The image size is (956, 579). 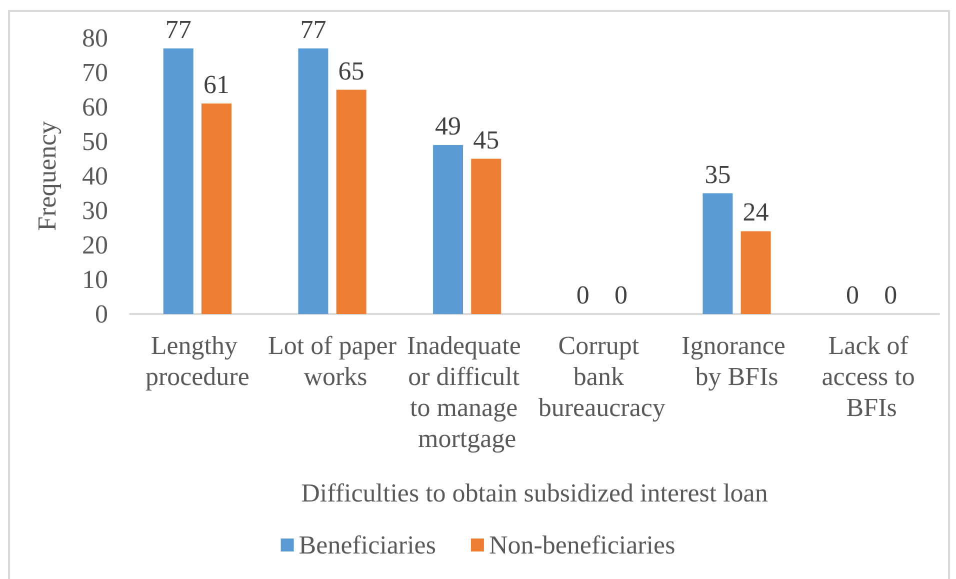 I want to click on y-tick-label: 10, so click(x=95, y=279).